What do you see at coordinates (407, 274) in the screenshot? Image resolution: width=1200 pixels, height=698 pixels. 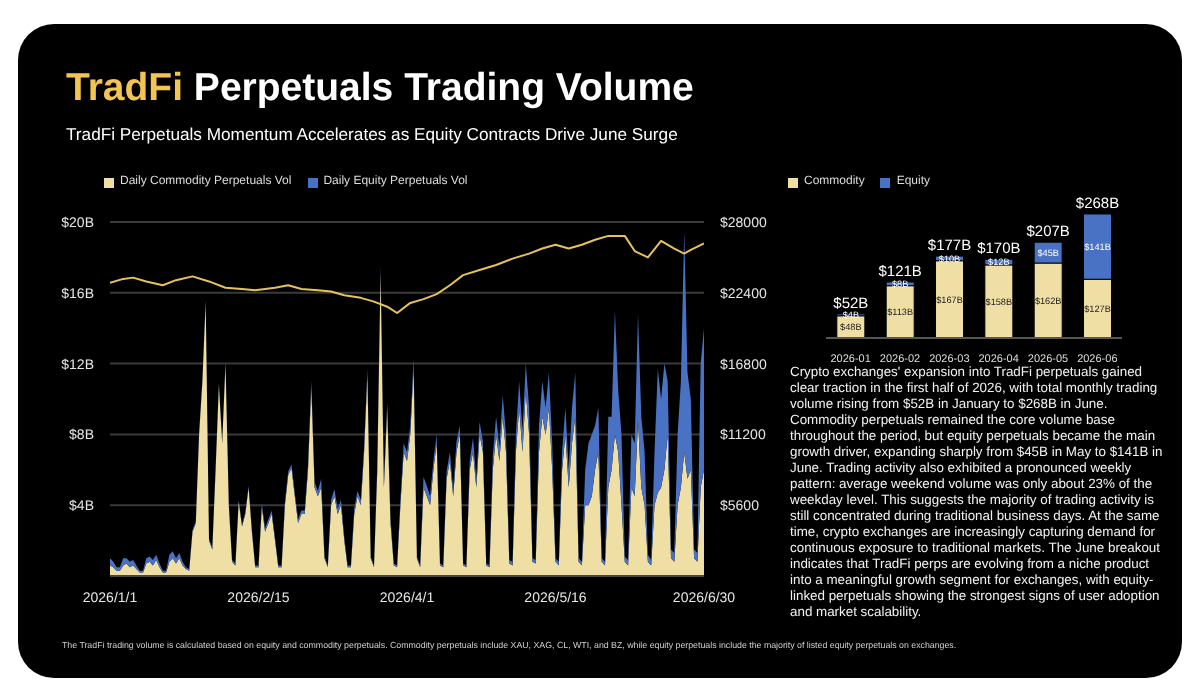 I see `line-series` at bounding box center [407, 274].